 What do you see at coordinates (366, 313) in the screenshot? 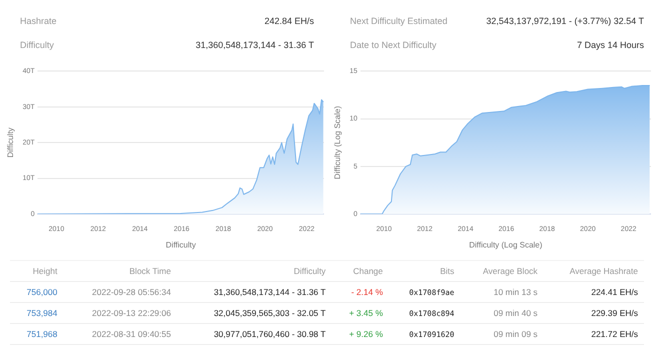
I see `text: + 3.45 %` at bounding box center [366, 313].